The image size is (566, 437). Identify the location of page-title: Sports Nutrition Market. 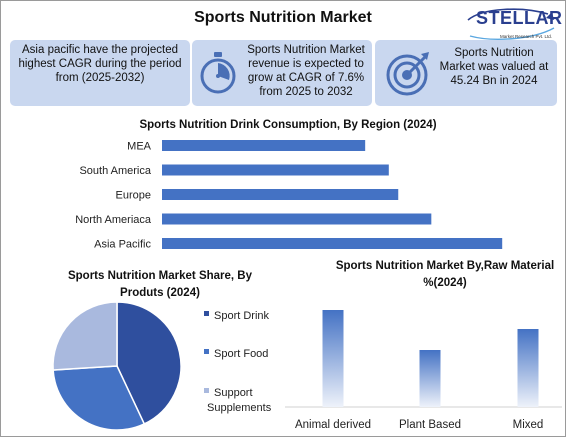
(283, 17).